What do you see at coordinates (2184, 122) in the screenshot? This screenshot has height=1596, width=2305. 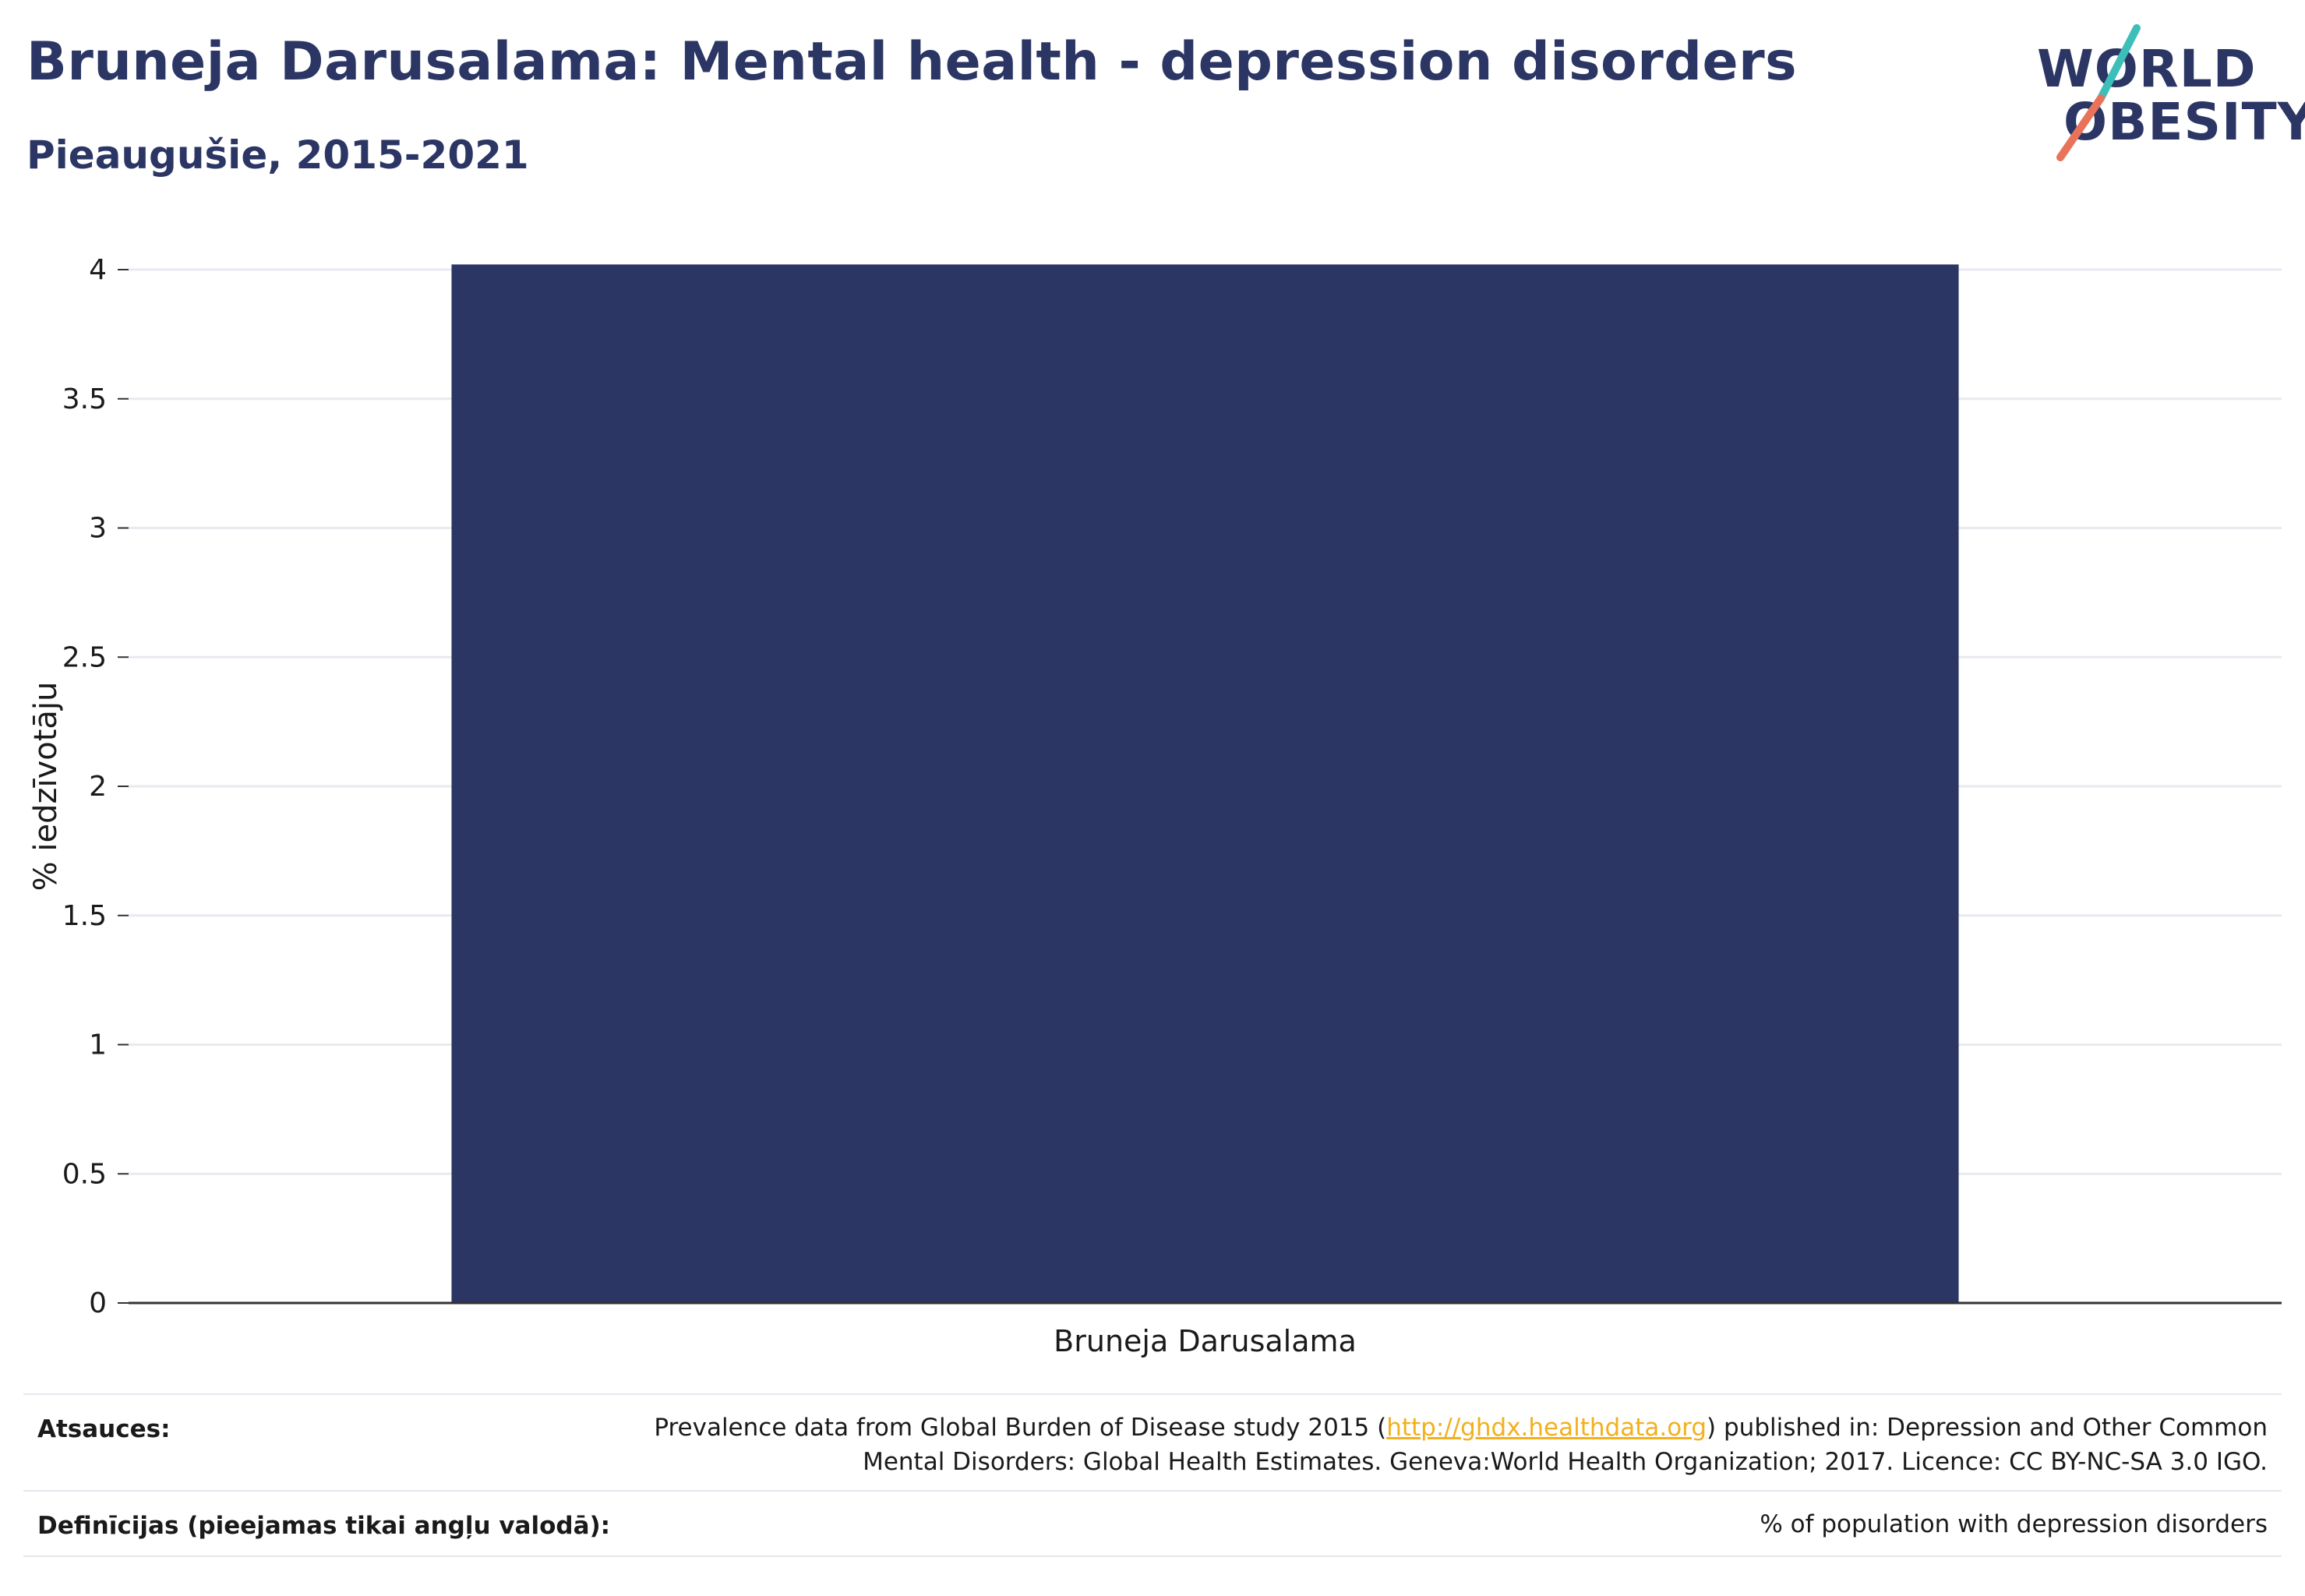 I see `logo-word-obesity: OBESITY` at bounding box center [2184, 122].